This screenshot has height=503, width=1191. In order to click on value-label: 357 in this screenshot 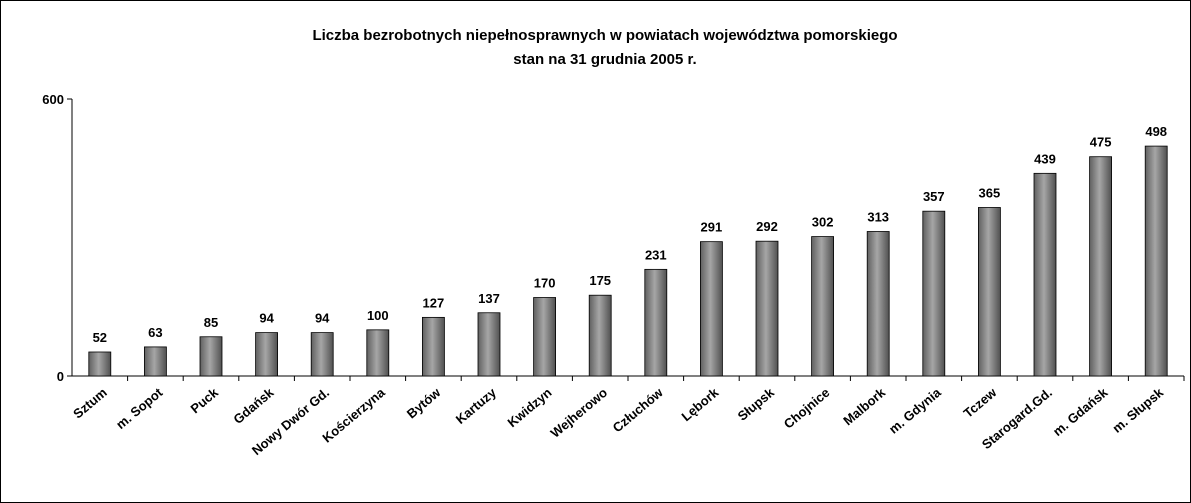, I will do `click(934, 196)`.